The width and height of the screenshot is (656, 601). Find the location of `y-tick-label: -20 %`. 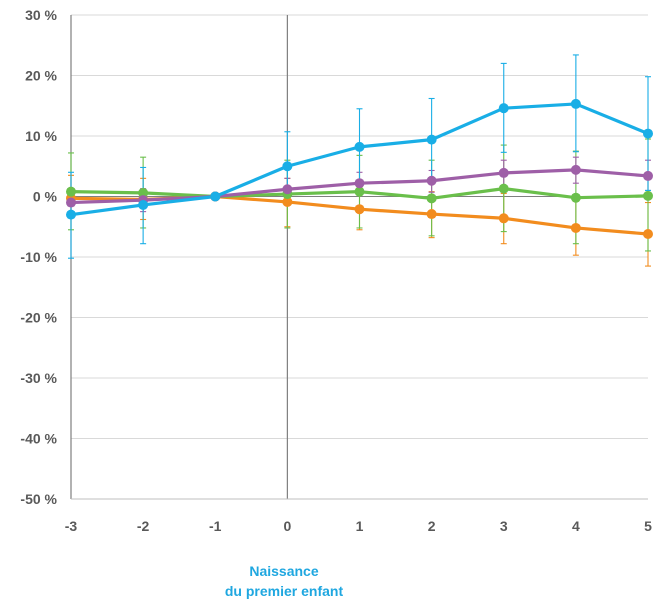

y-tick-label: -20 % is located at coordinates (38, 318).